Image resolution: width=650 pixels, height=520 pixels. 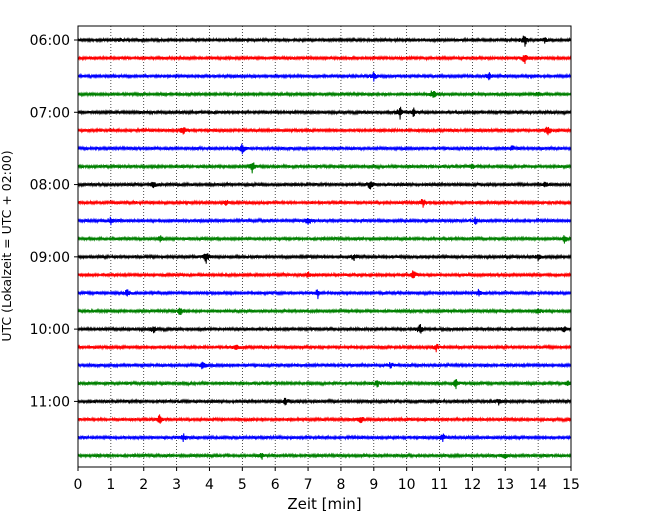 What do you see at coordinates (538, 485) in the screenshot?
I see `x-tick-label: 14` at bounding box center [538, 485].